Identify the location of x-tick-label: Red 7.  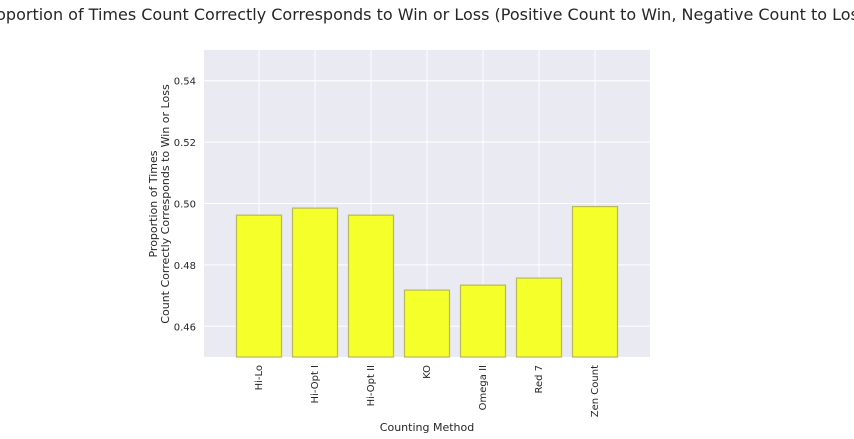
(539, 379).